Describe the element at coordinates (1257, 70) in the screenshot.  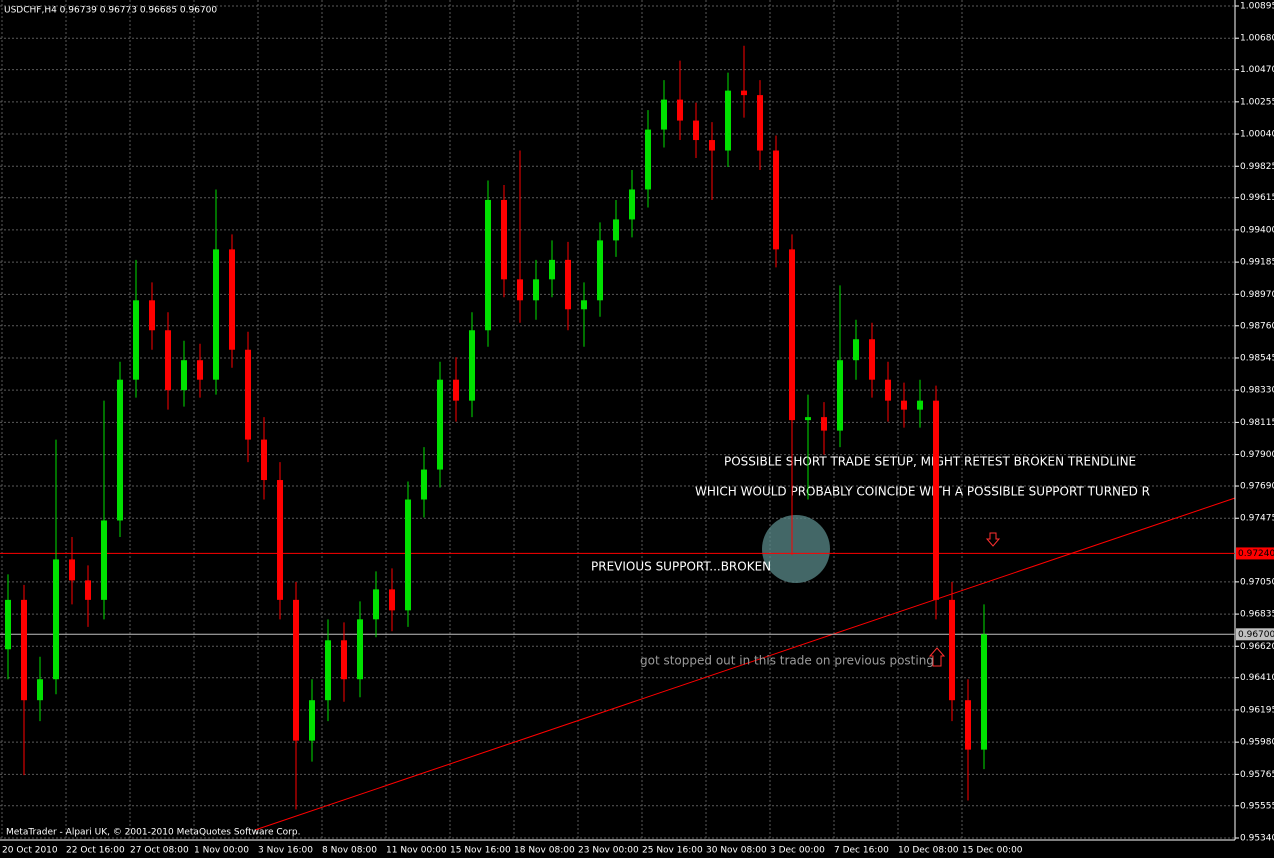
I see `y-tick-label: 1.00470` at that location.